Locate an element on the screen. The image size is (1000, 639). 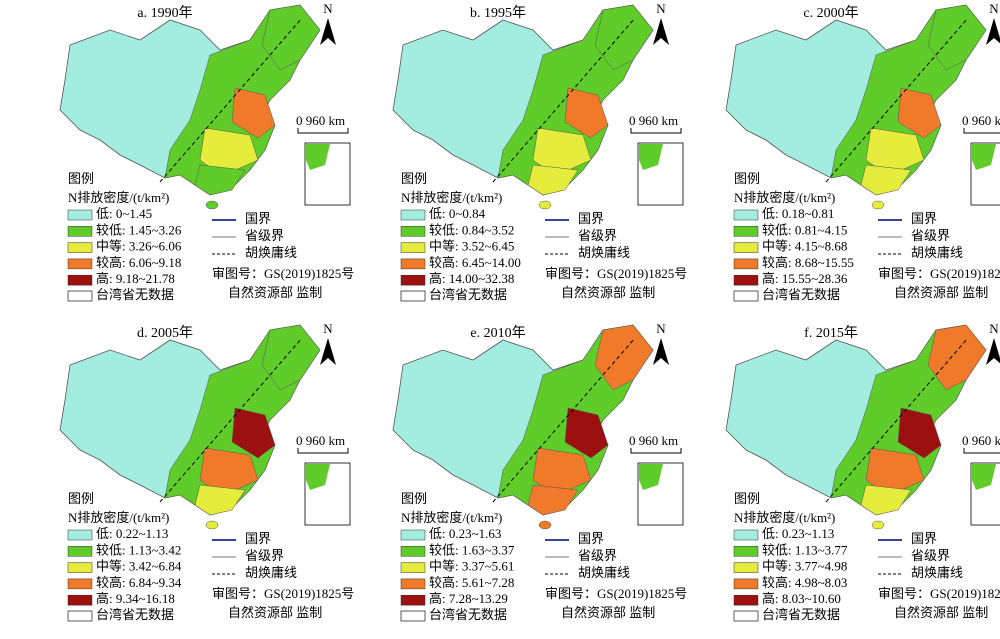
legend-label: 较高: 6.06~9.18 is located at coordinates (138, 262).